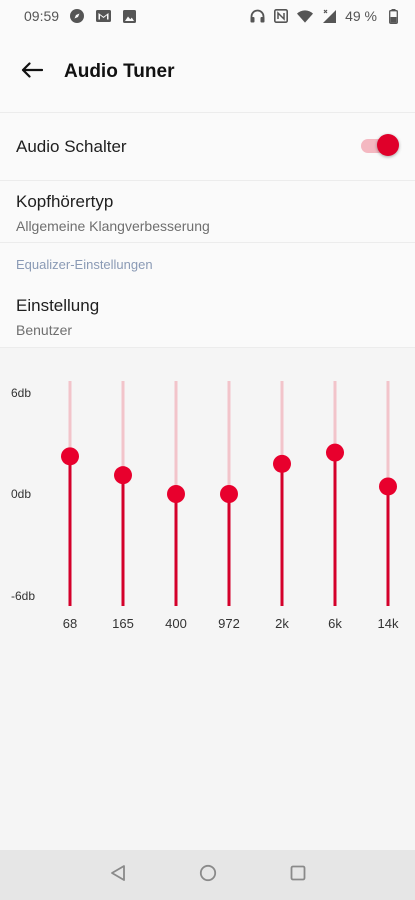  I want to click on image-icon, so click(129, 16).